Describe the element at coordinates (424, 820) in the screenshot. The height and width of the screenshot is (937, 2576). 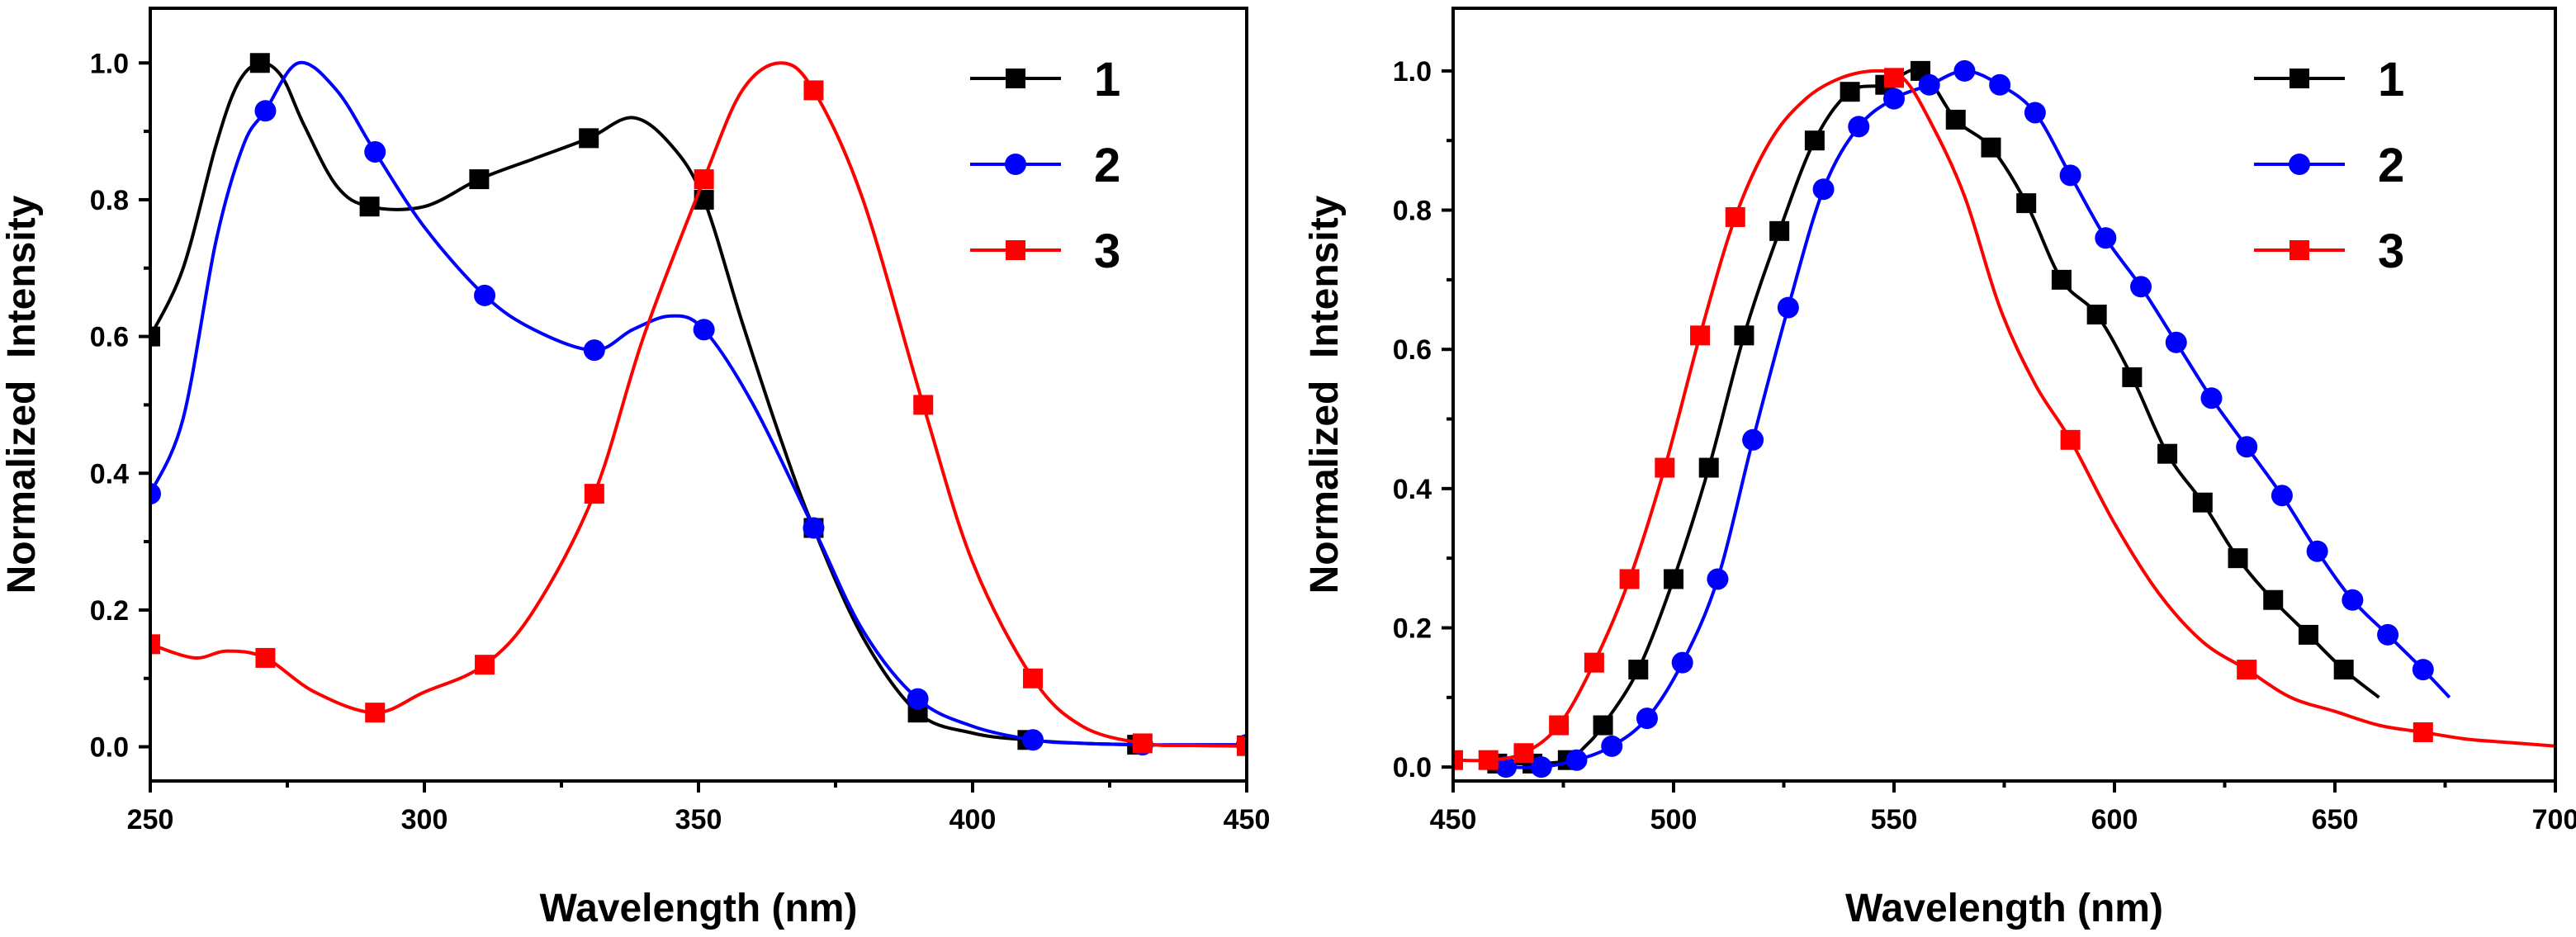
I see `x-tick-label: 300` at that location.